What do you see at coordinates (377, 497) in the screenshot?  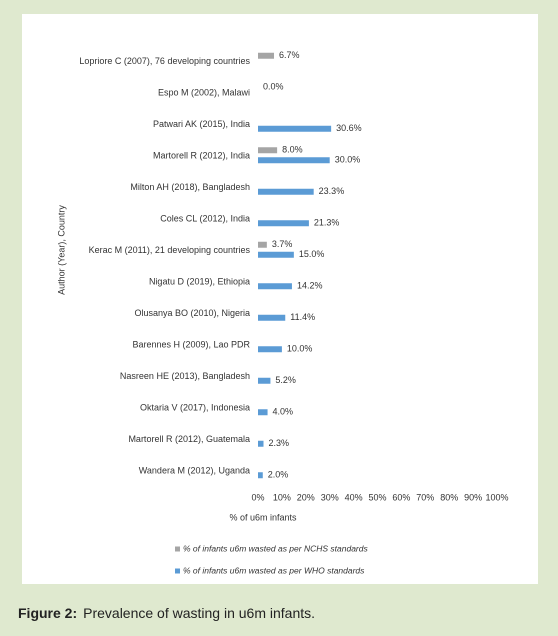 I see `x-tick-label: 50%` at bounding box center [377, 497].